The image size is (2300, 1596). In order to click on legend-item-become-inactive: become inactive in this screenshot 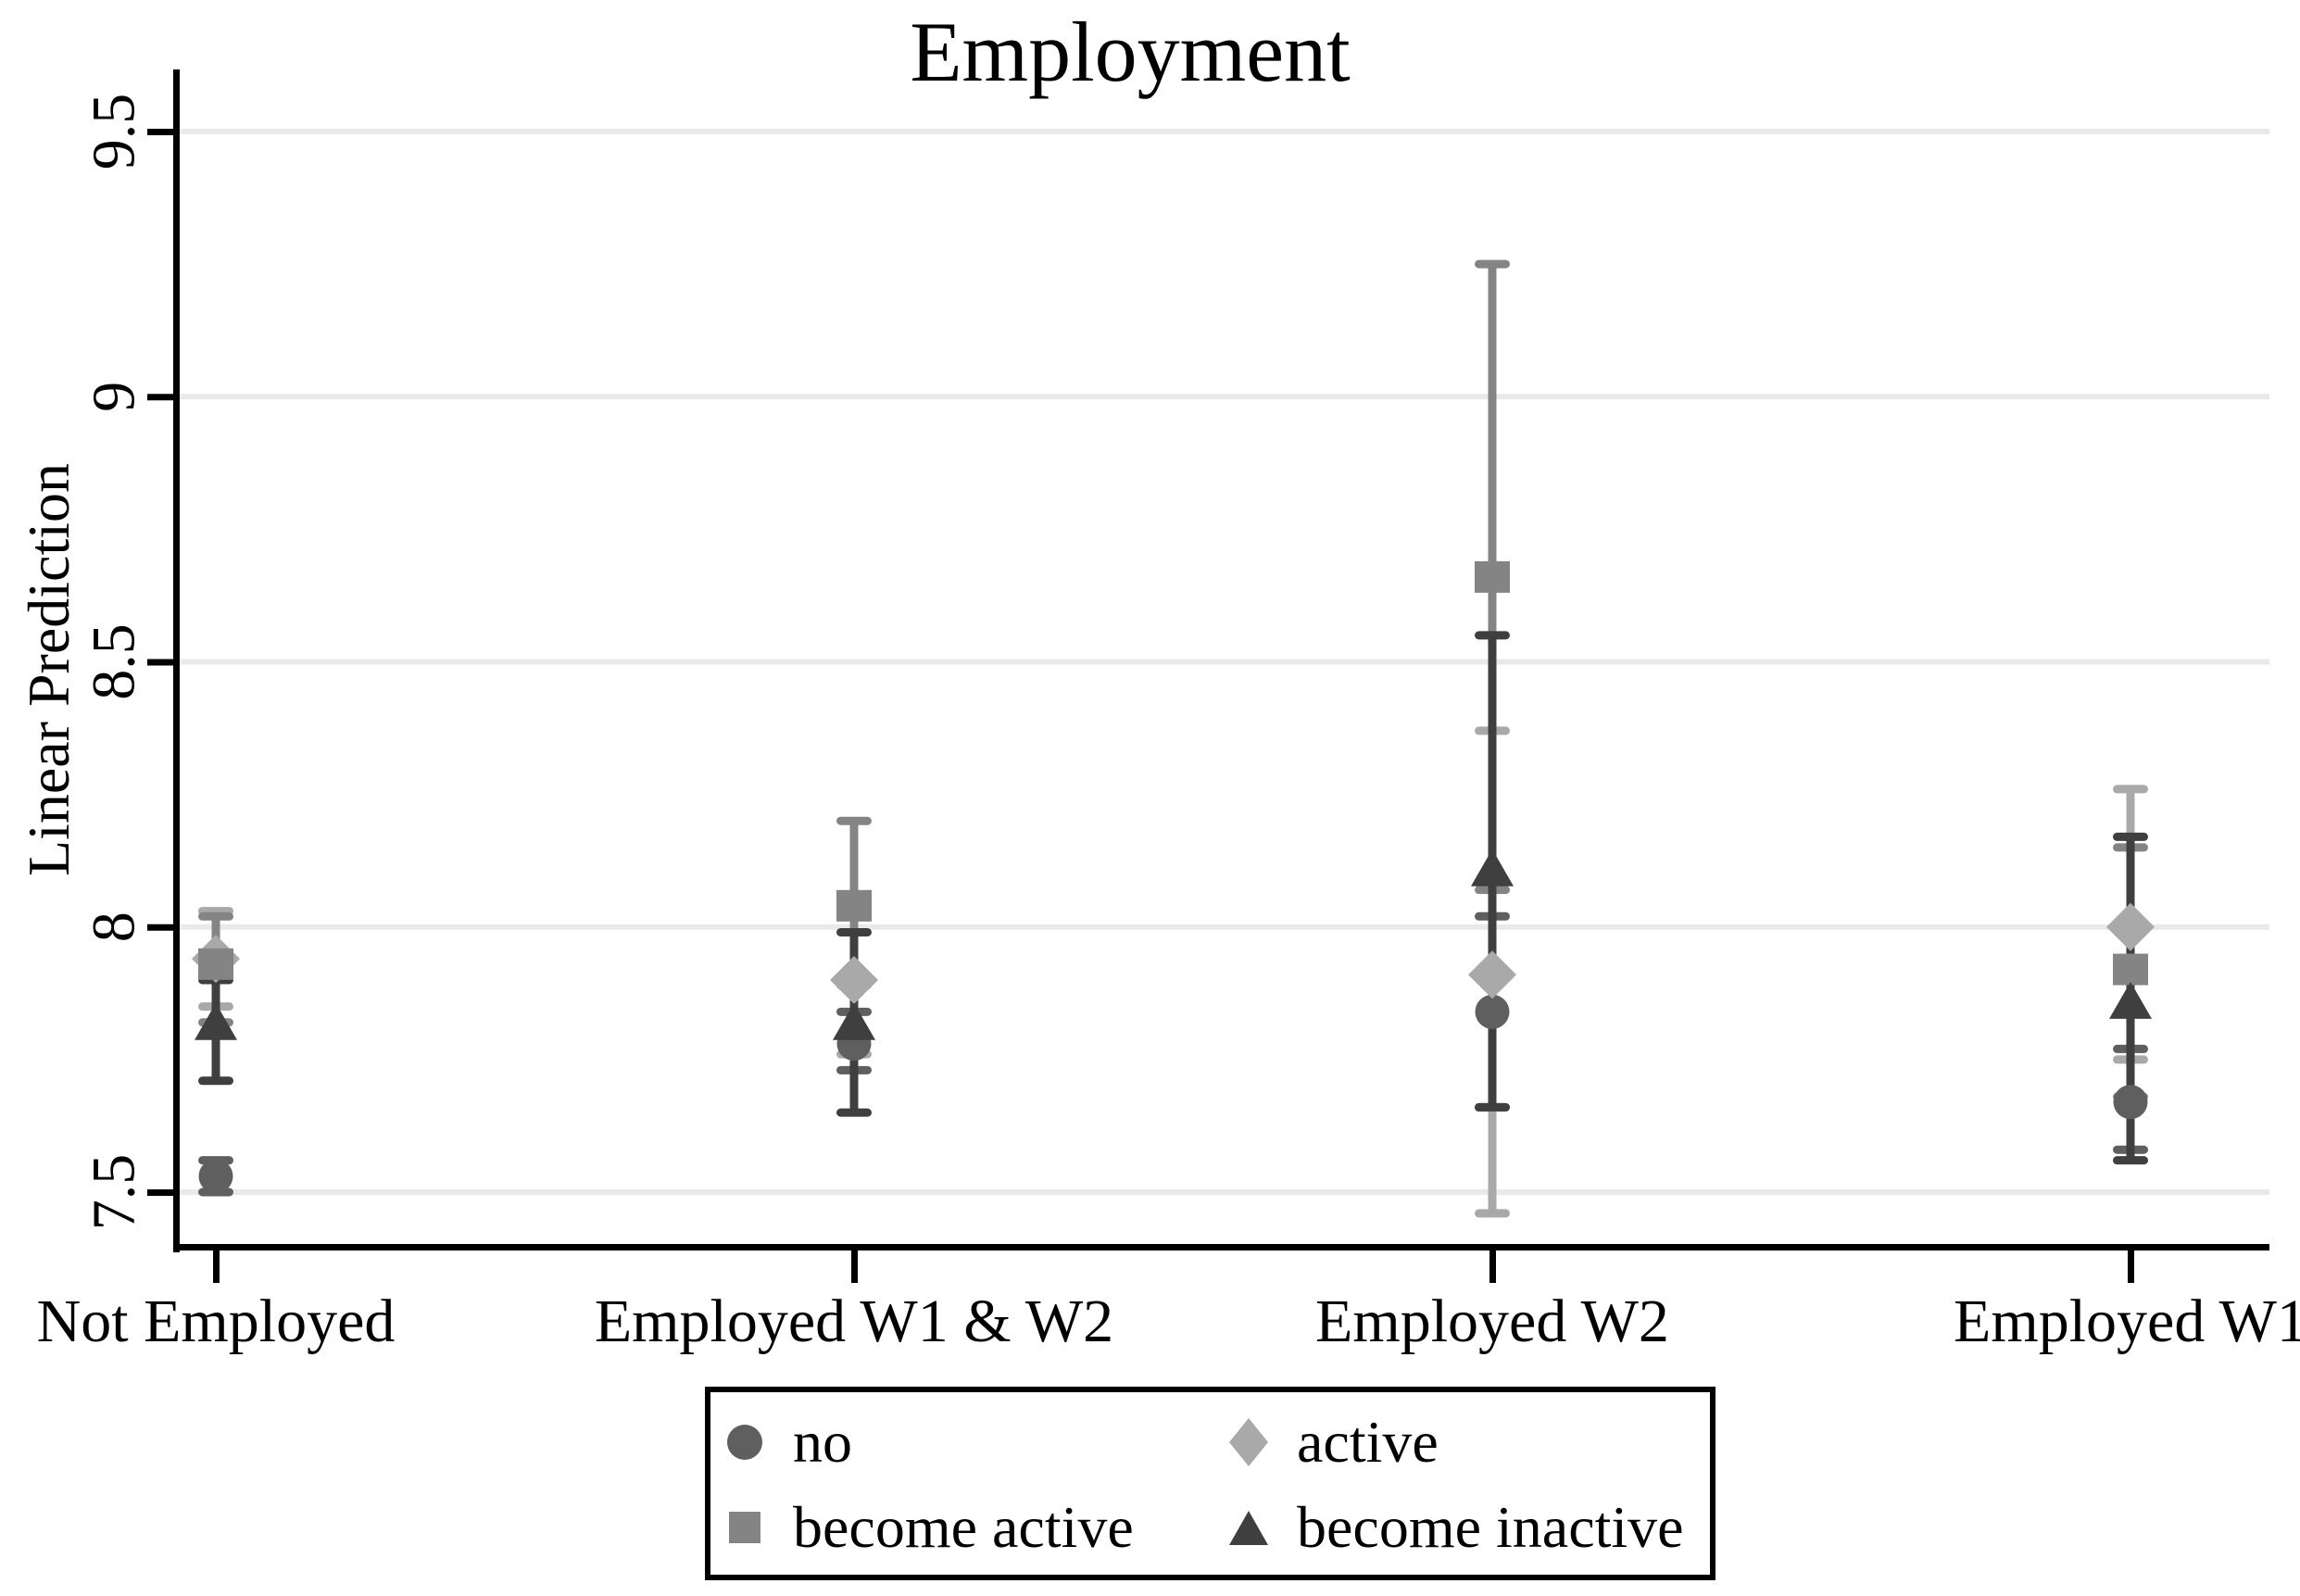, I will do `click(1454, 1527)`.